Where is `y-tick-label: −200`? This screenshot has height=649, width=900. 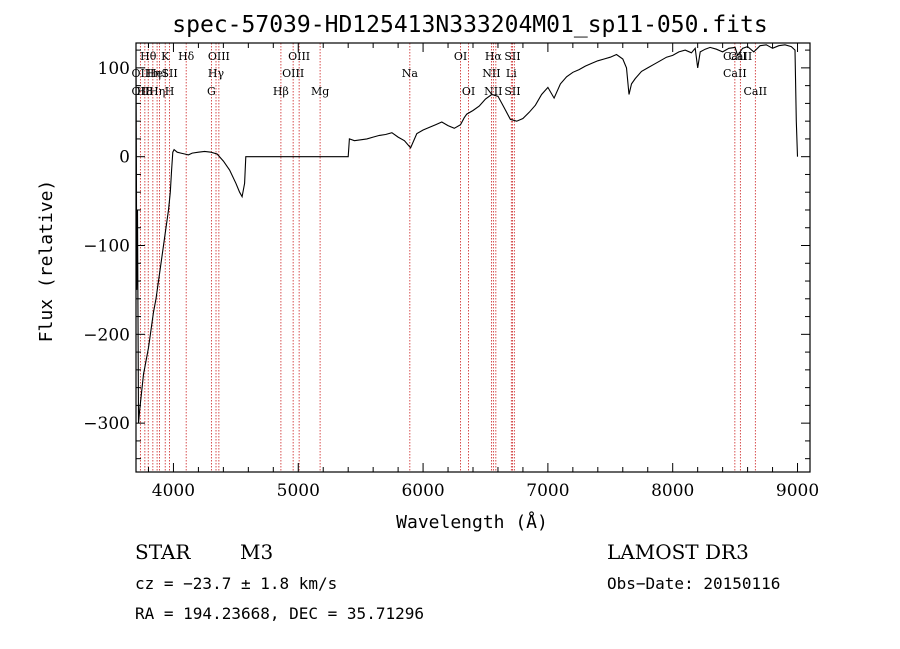
y-tick-label: −200 is located at coordinates (106, 335).